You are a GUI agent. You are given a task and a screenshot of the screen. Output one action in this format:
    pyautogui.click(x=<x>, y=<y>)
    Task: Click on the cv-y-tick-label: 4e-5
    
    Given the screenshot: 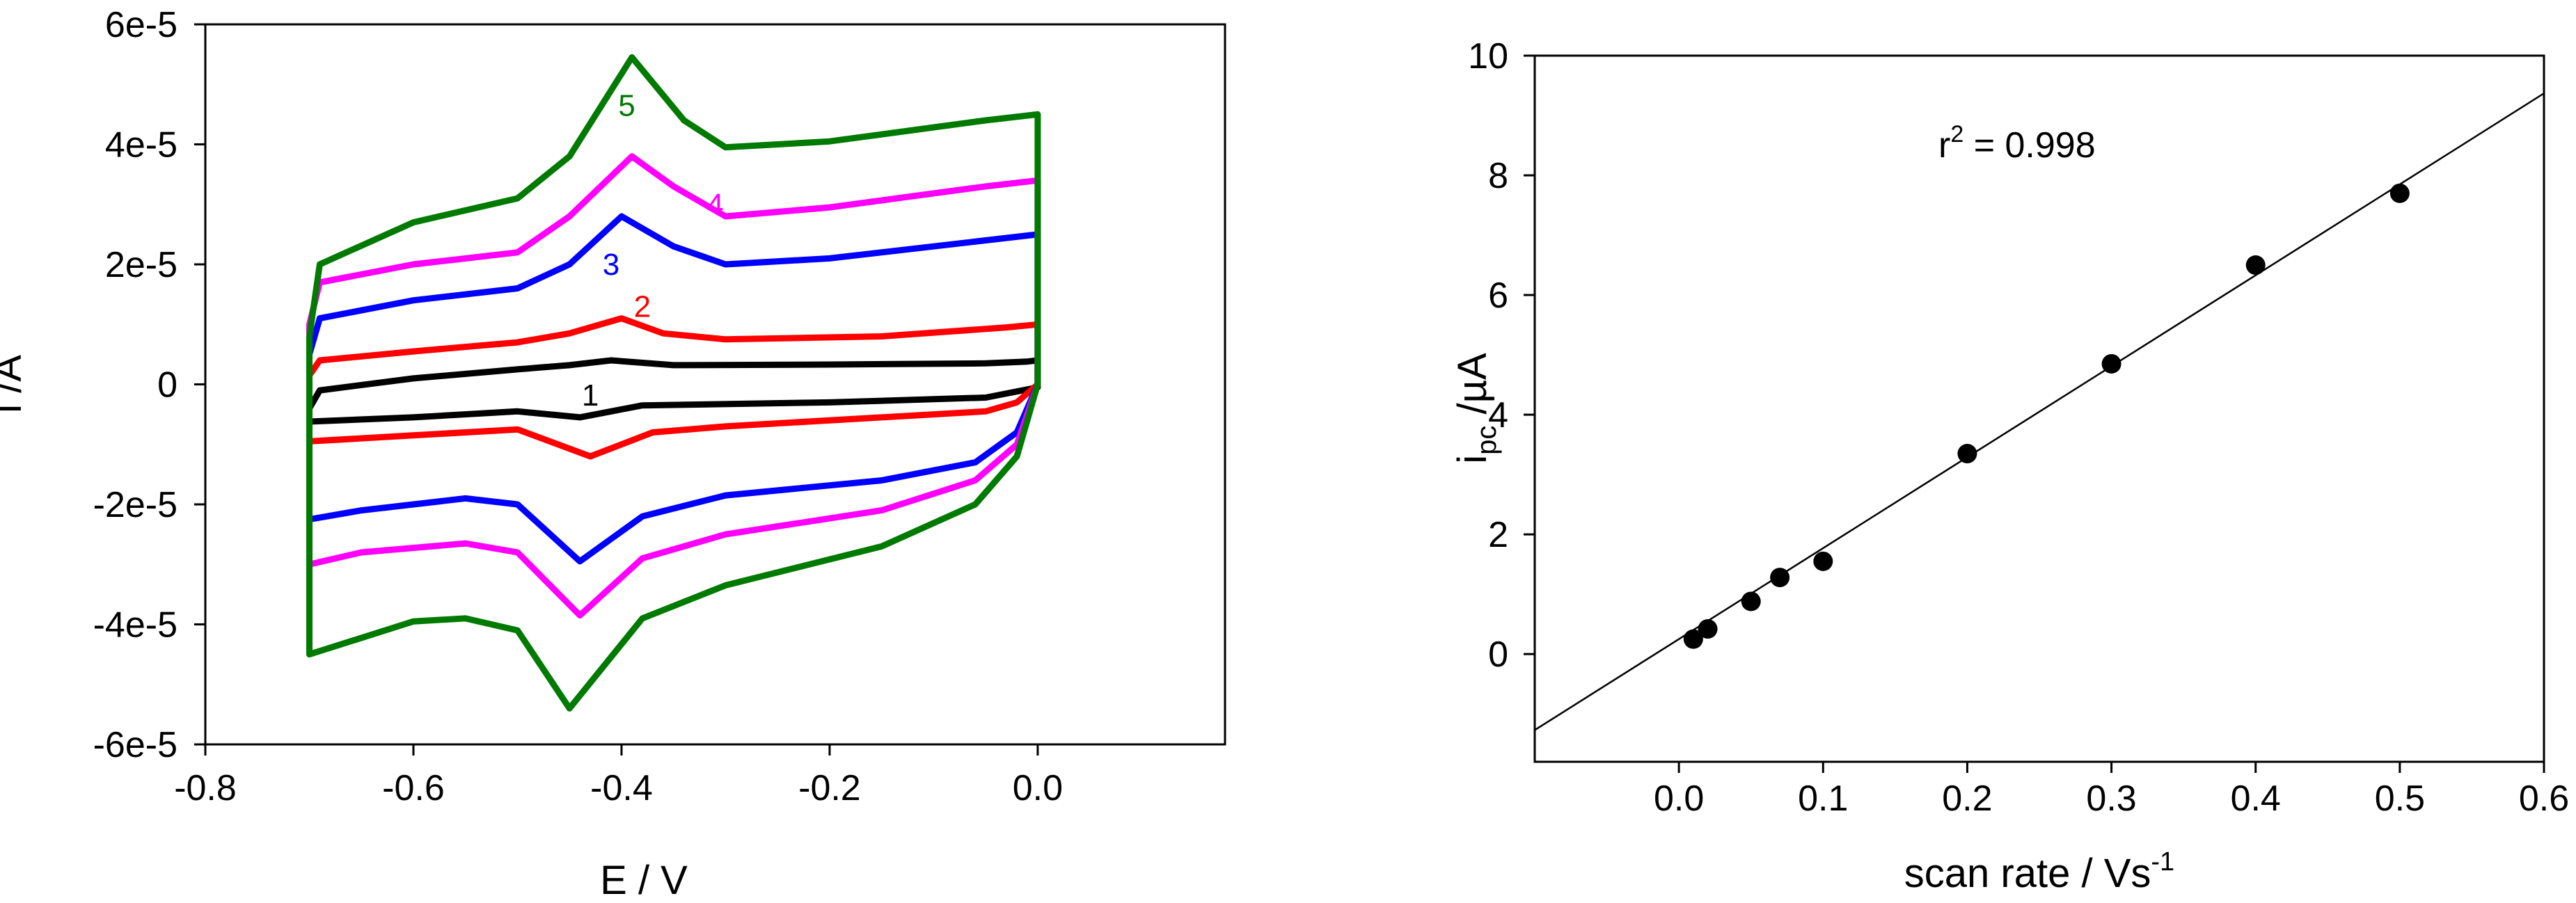 What is the action you would take?
    pyautogui.click(x=141, y=145)
    